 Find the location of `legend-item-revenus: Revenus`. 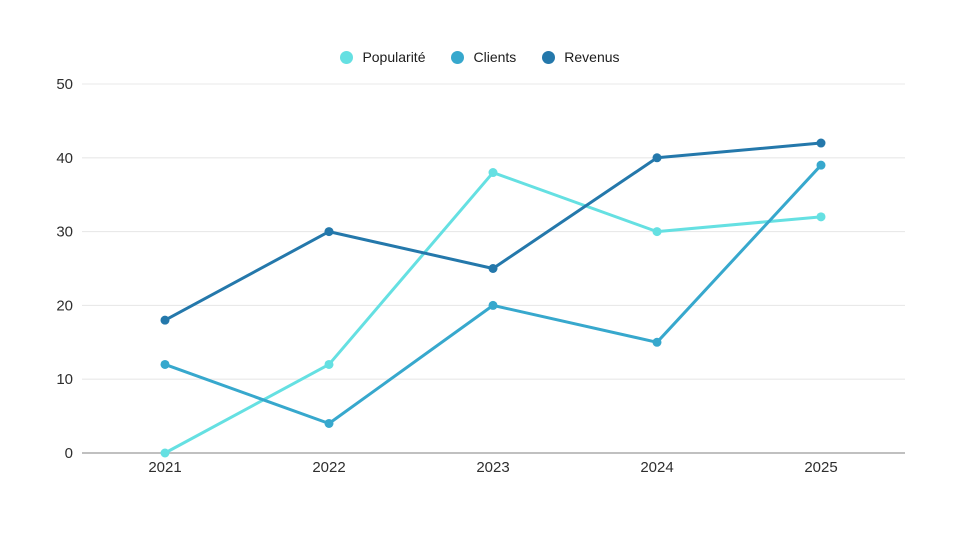

legend-item-revenus: Revenus is located at coordinates (581, 57).